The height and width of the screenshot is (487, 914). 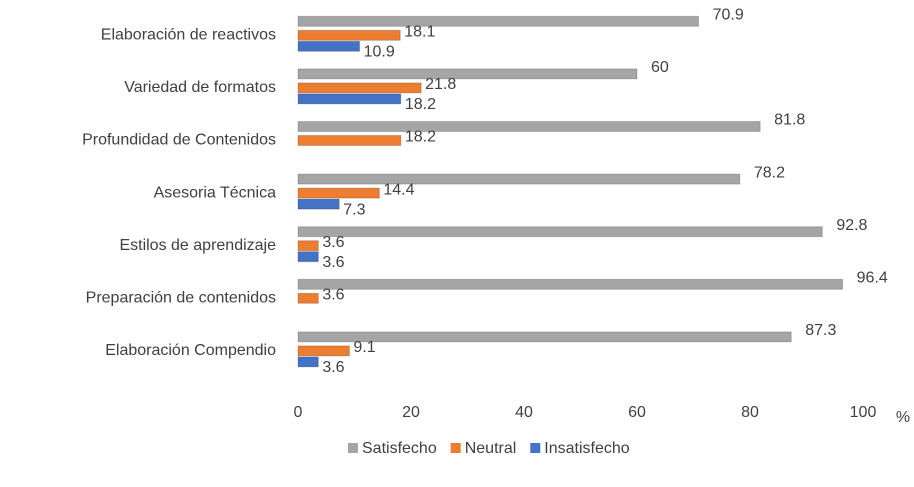 What do you see at coordinates (181, 298) in the screenshot?
I see `y-tick-label: Preparación de contenidos` at bounding box center [181, 298].